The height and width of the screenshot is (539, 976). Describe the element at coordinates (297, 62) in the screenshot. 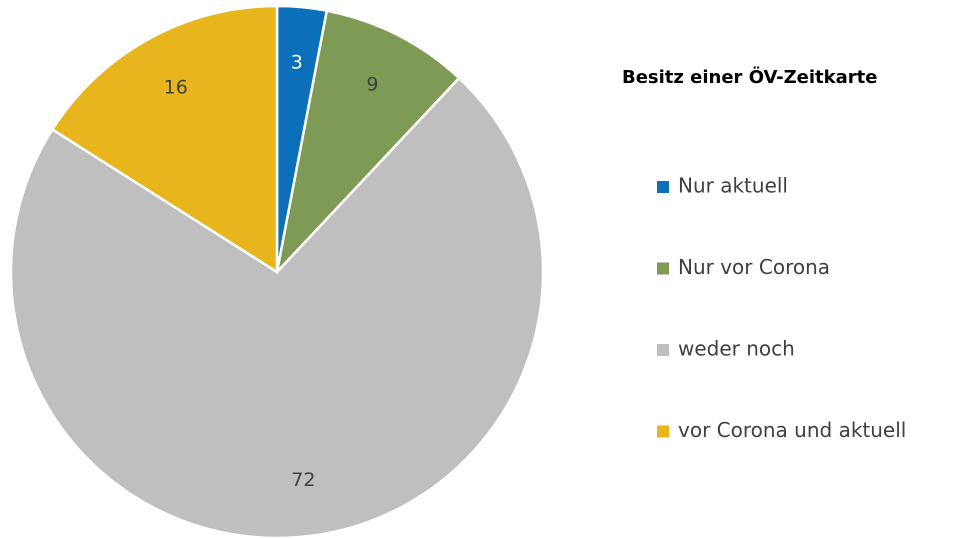

I see `data-label: 3` at that location.